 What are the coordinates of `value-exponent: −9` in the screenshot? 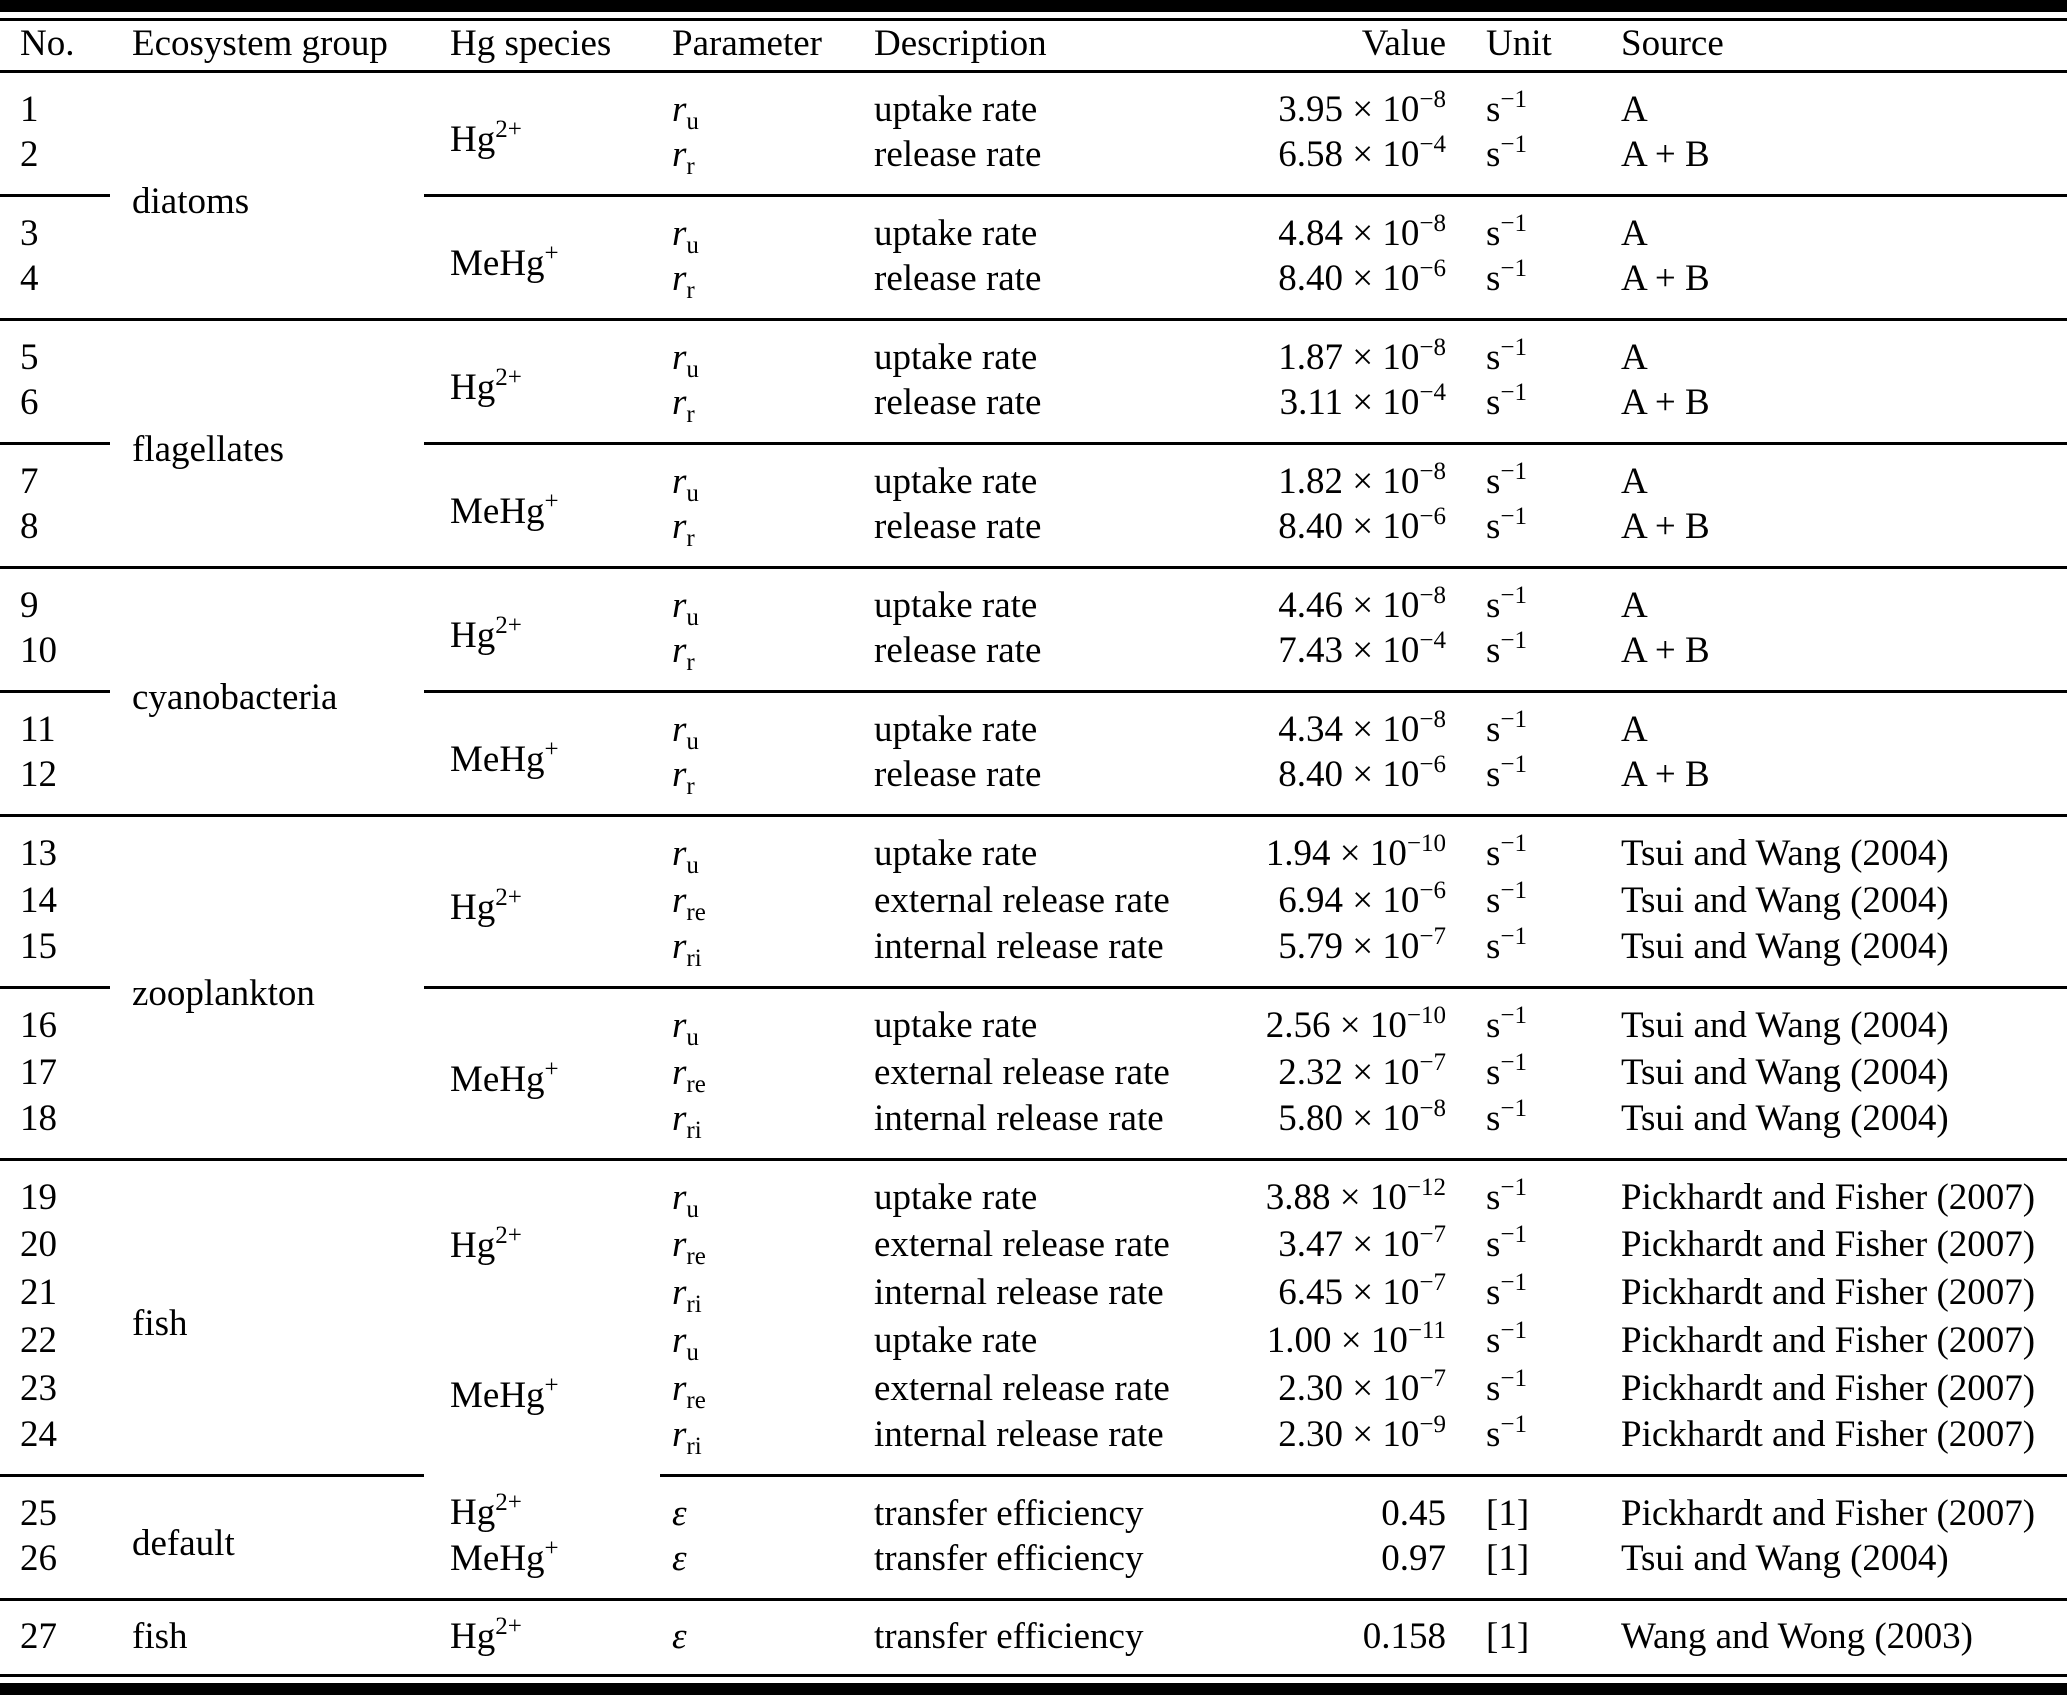 It's located at (1432, 1425).